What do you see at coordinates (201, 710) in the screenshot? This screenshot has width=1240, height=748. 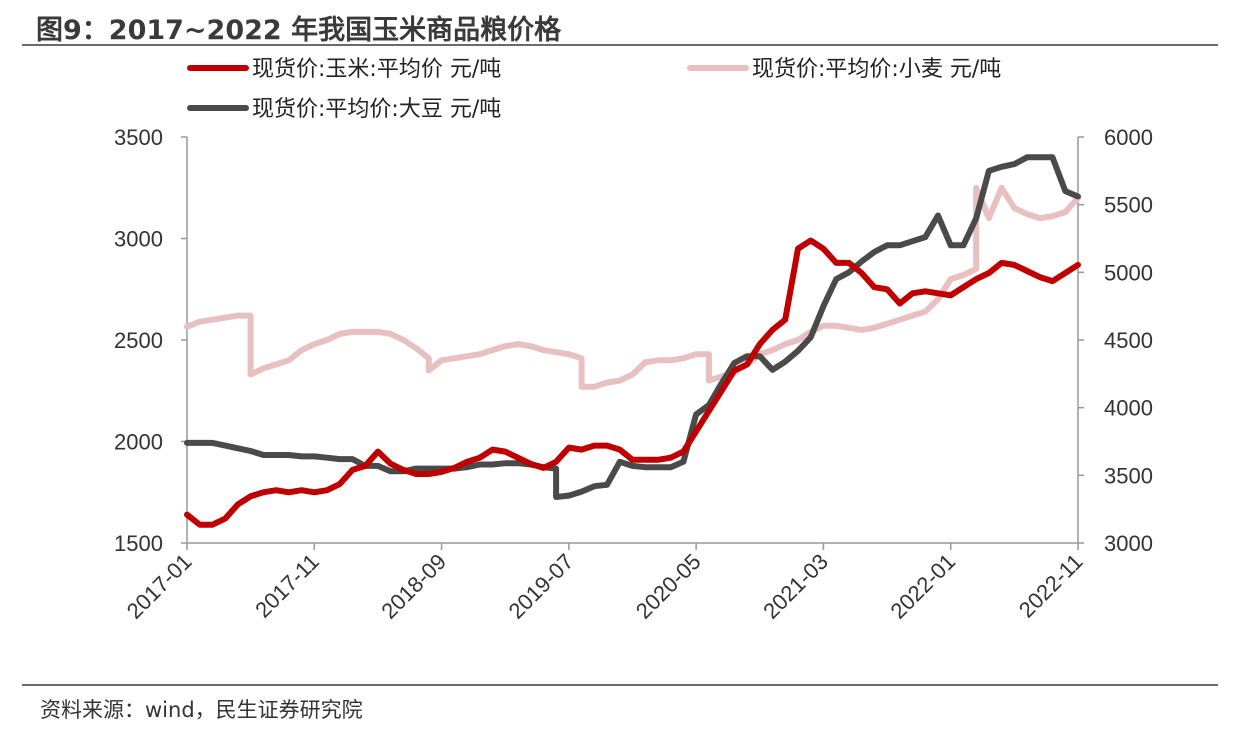 I see `source-note: 资料来源：wind，民生证券研究院` at bounding box center [201, 710].